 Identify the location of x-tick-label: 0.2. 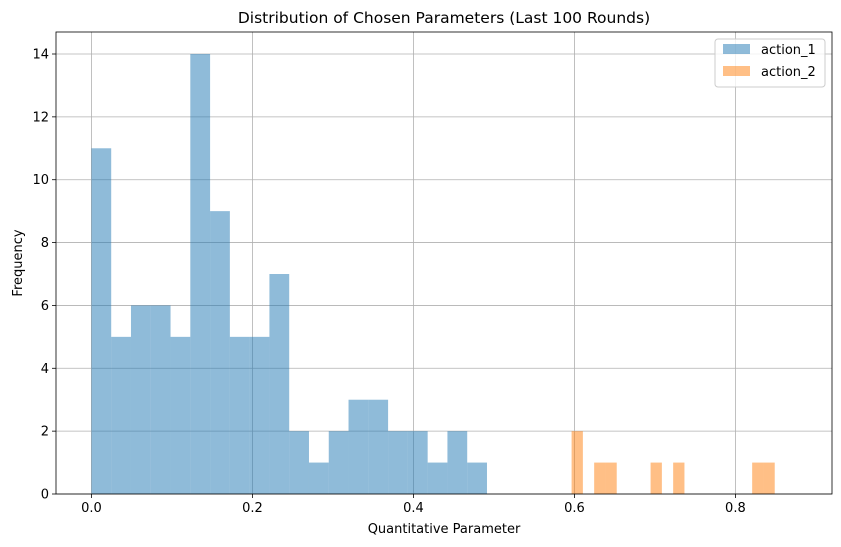
(252, 508).